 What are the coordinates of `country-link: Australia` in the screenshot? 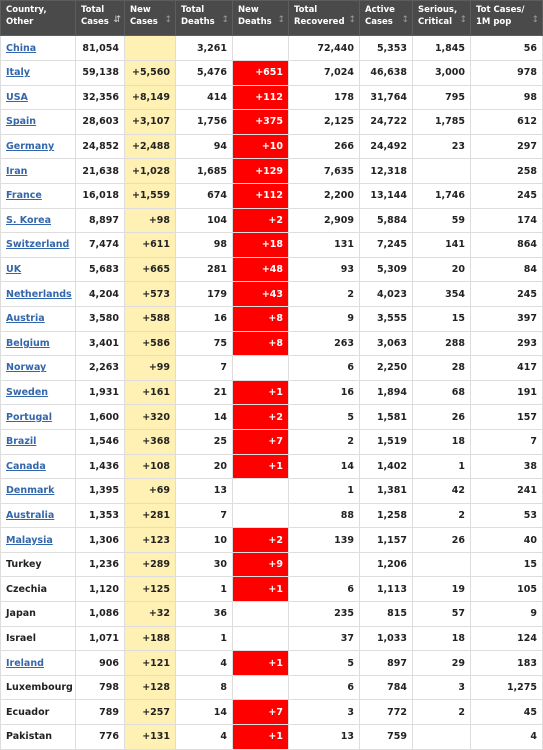 It's located at (30, 515).